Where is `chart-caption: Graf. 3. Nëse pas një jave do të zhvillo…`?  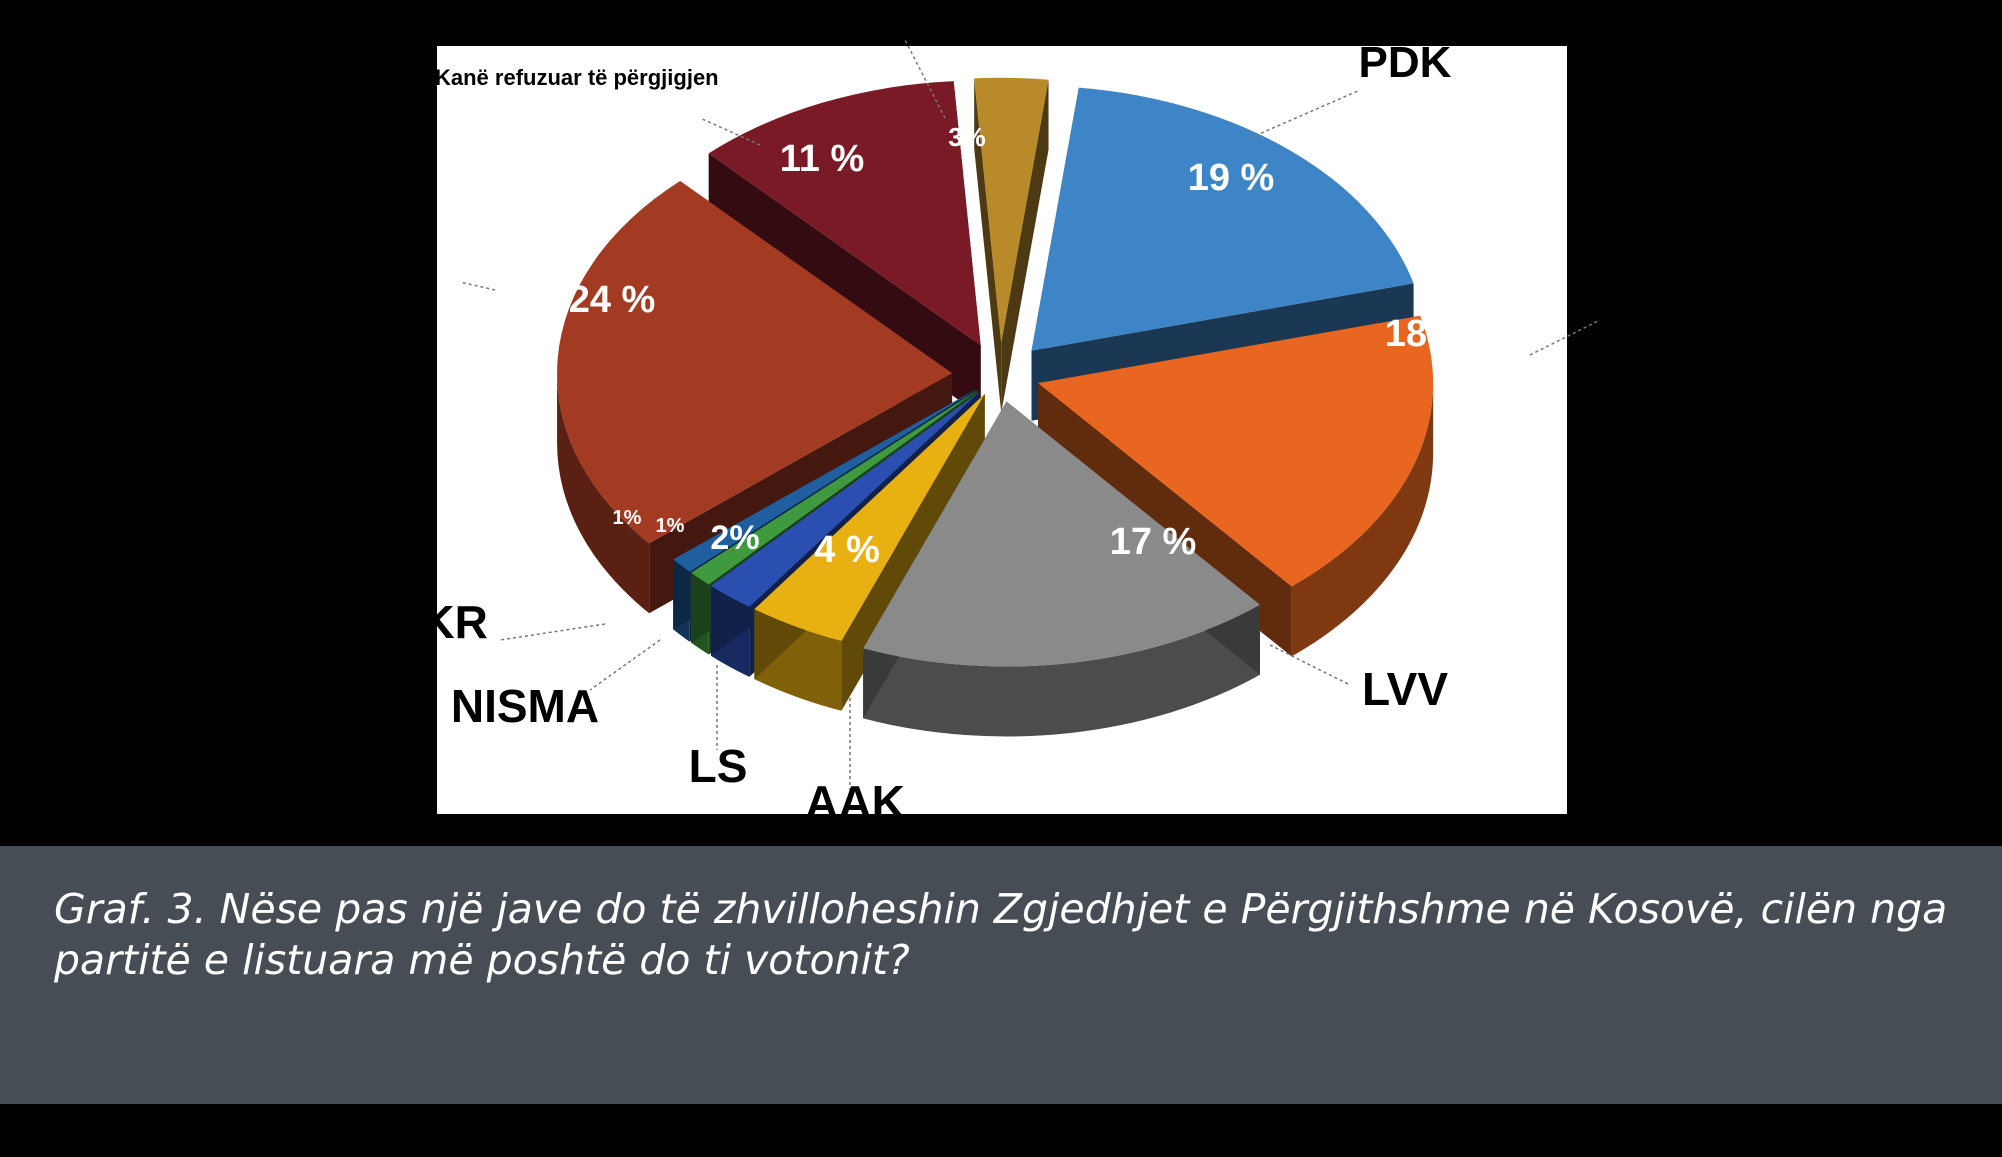 chart-caption: Graf. 3. Nëse pas një jave do të zhvillo… is located at coordinates (1001, 934).